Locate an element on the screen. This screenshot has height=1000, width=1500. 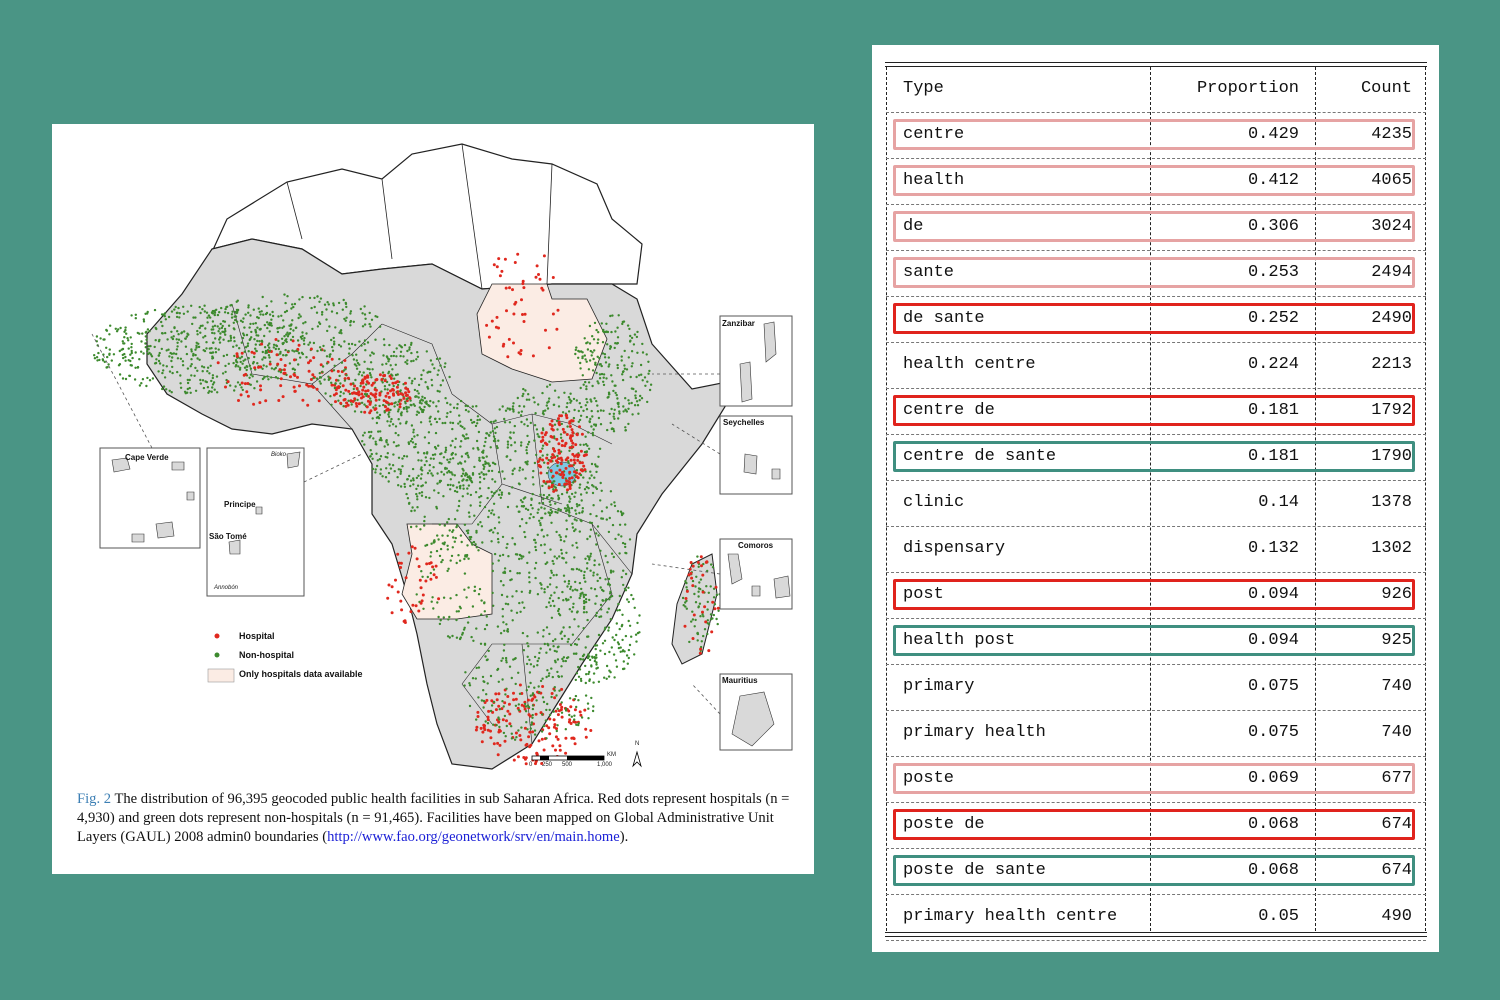
cell-type: centre de sante is located at coordinates (980, 456).